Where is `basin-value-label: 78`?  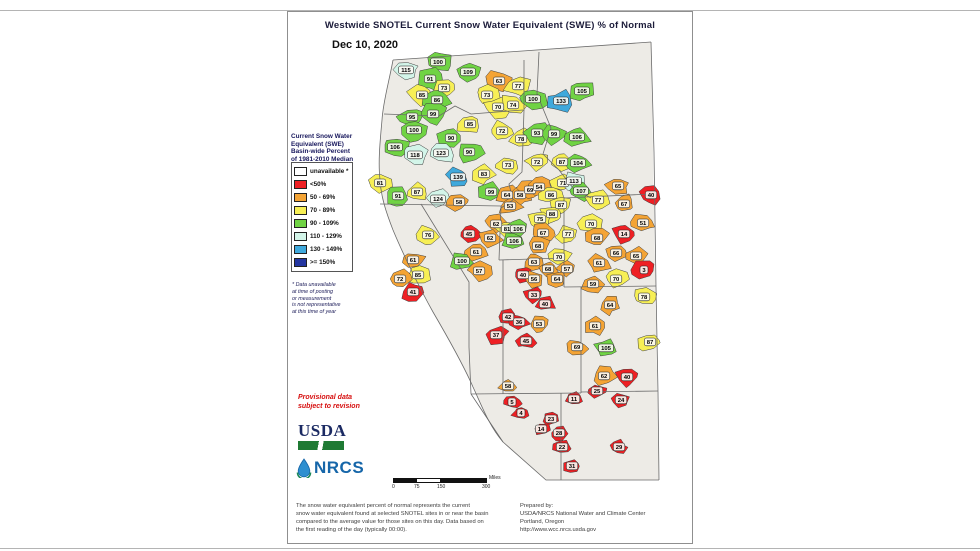 basin-value-label: 78 is located at coordinates (644, 298).